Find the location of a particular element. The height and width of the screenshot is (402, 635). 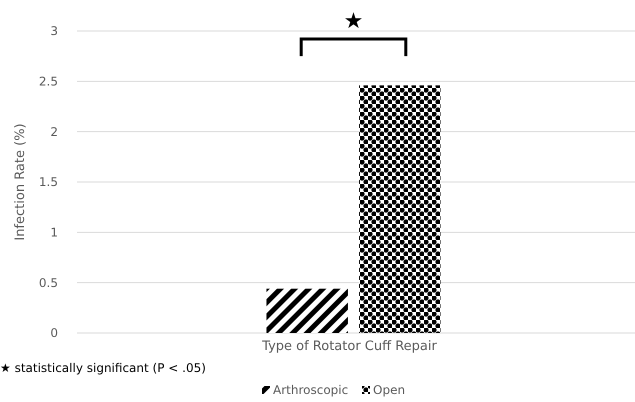

y-tick-label: 3 is located at coordinates (54, 31).